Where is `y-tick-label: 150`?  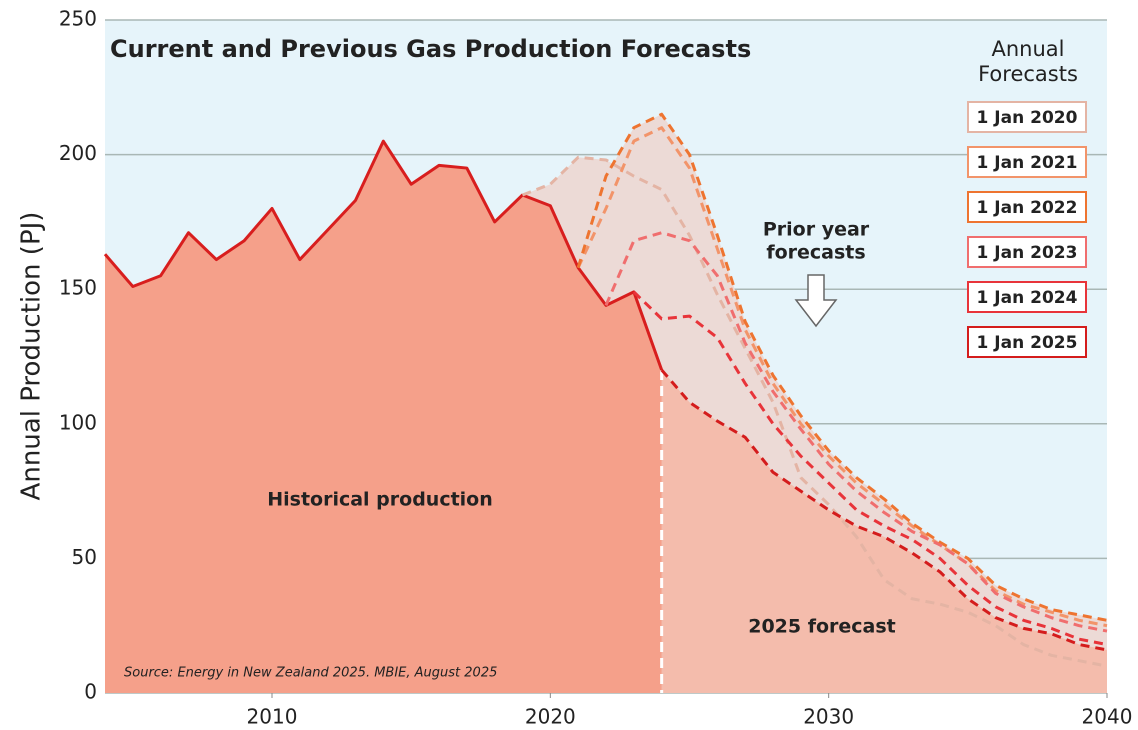 y-tick-label: 150 is located at coordinates (78, 288).